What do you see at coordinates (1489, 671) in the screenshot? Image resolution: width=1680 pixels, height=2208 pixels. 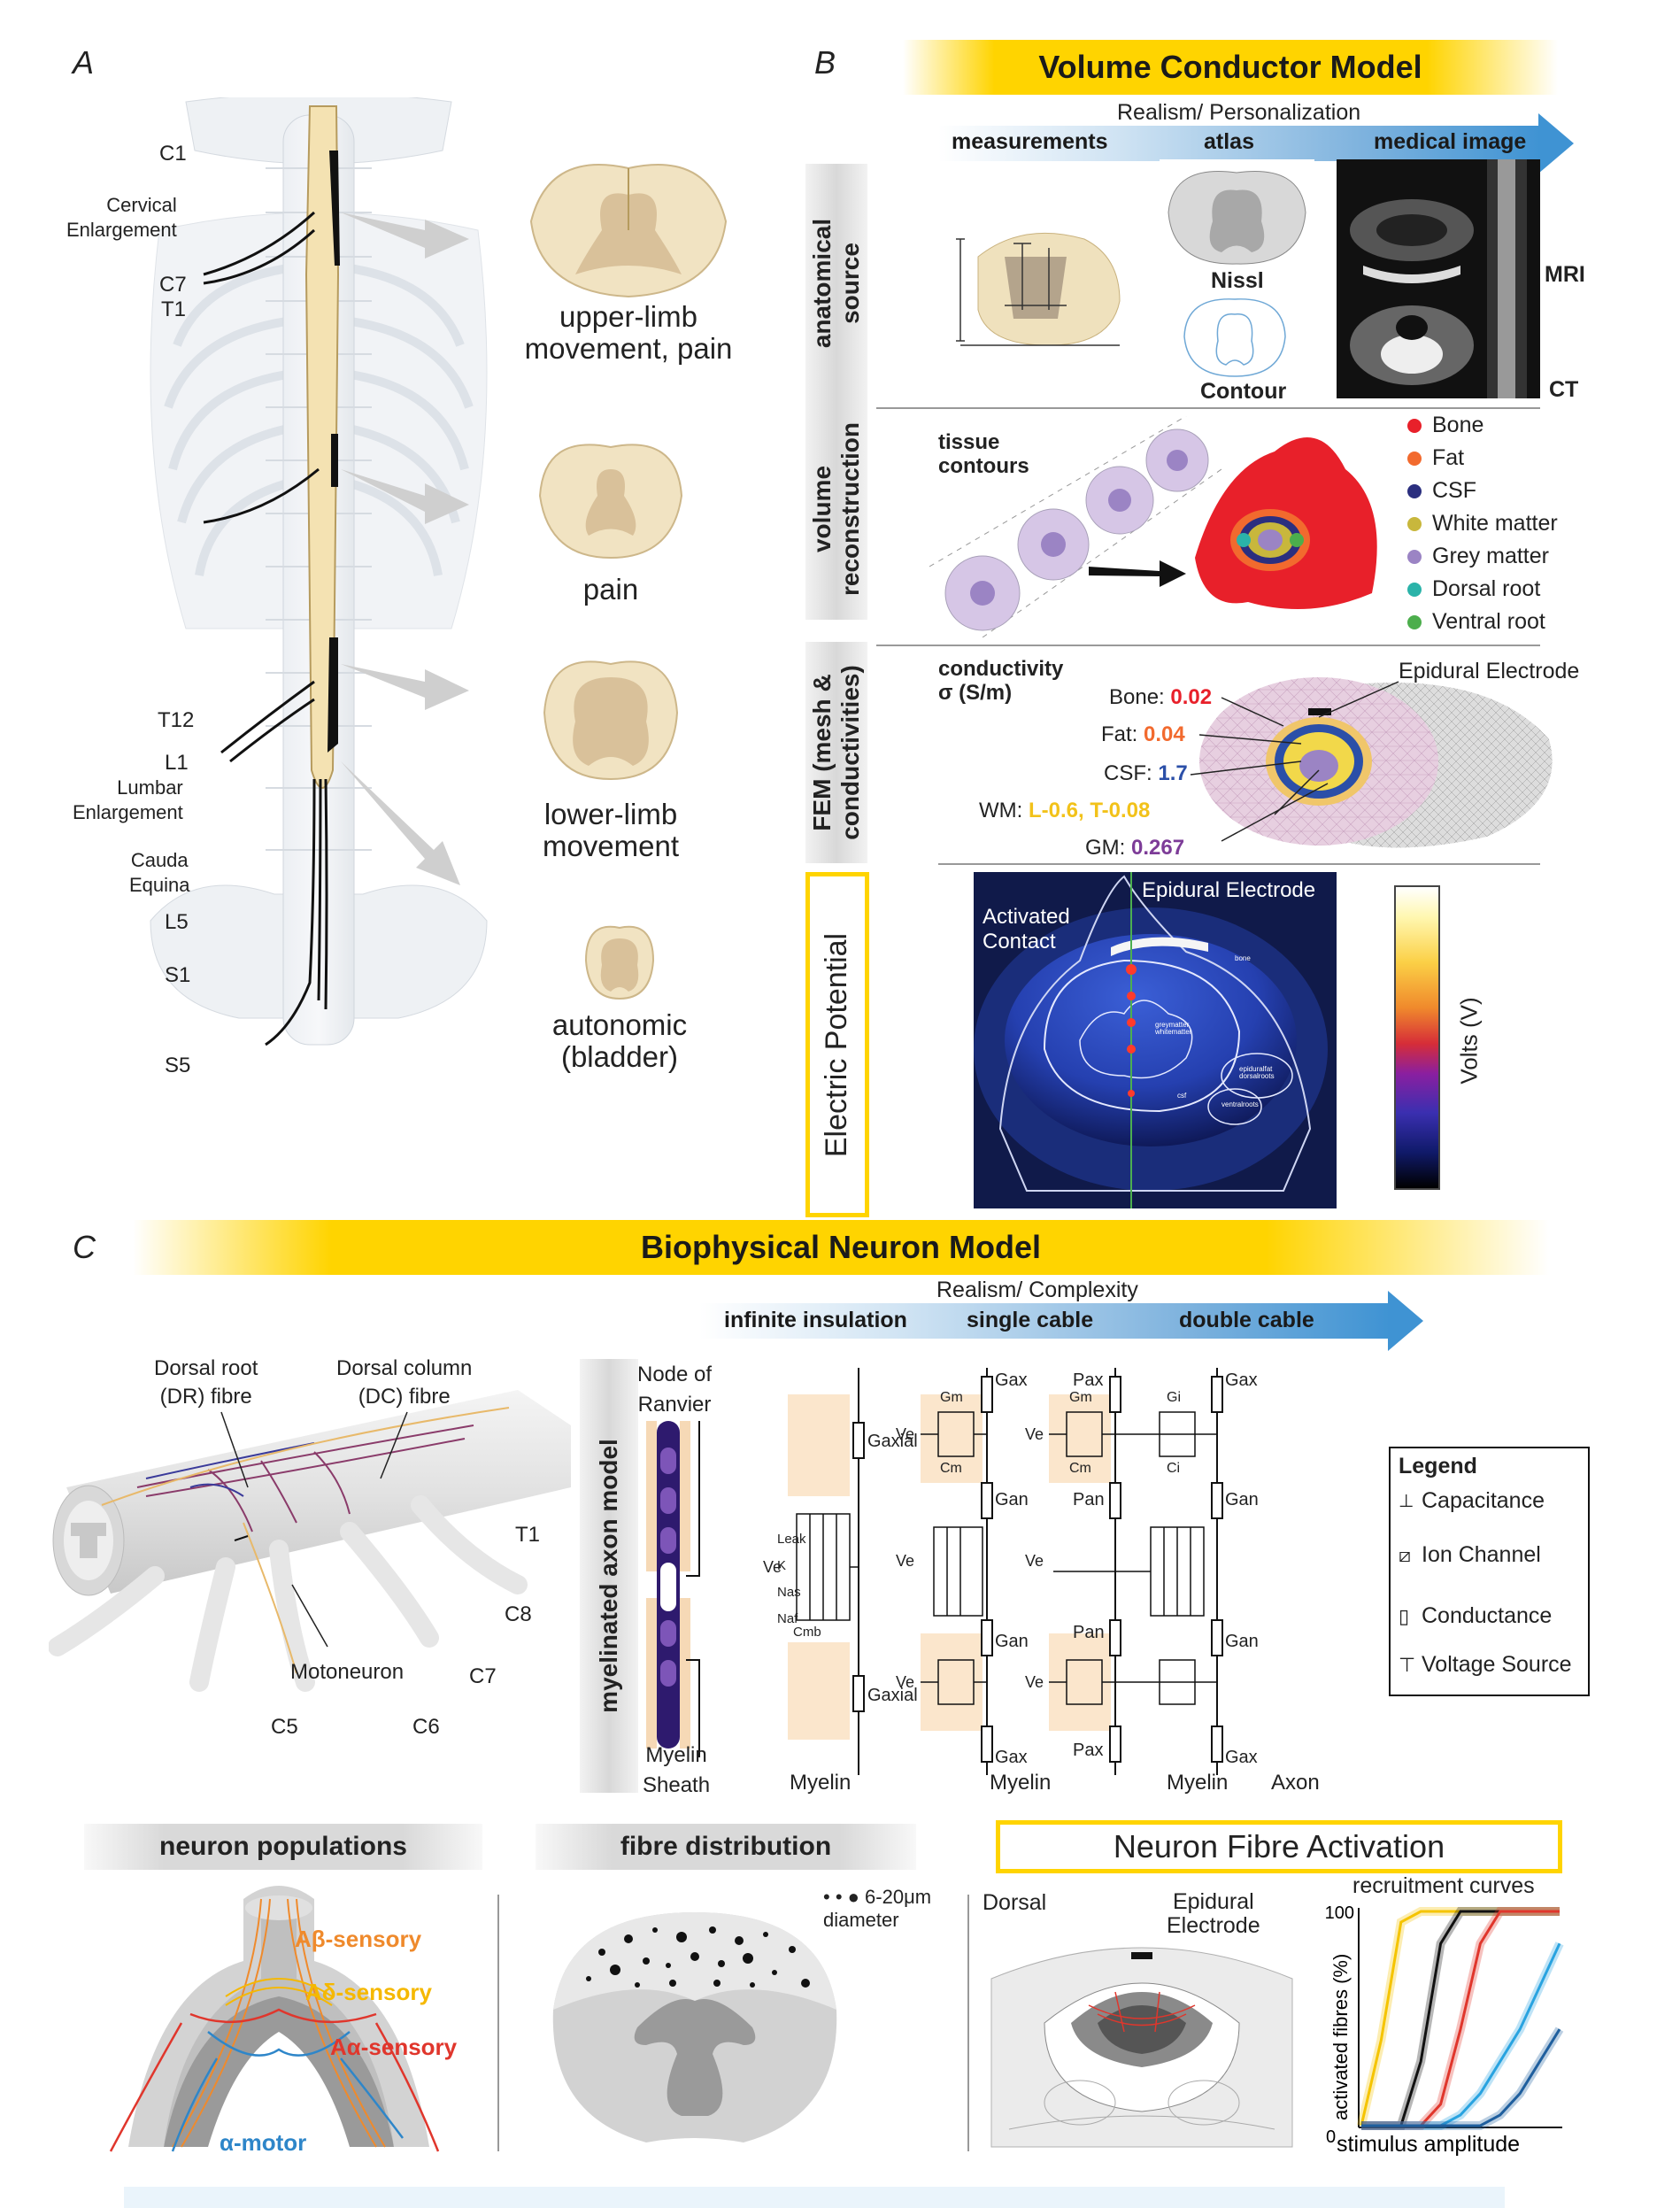 I see `fem-electrode-label: Epidural Electrode` at bounding box center [1489, 671].